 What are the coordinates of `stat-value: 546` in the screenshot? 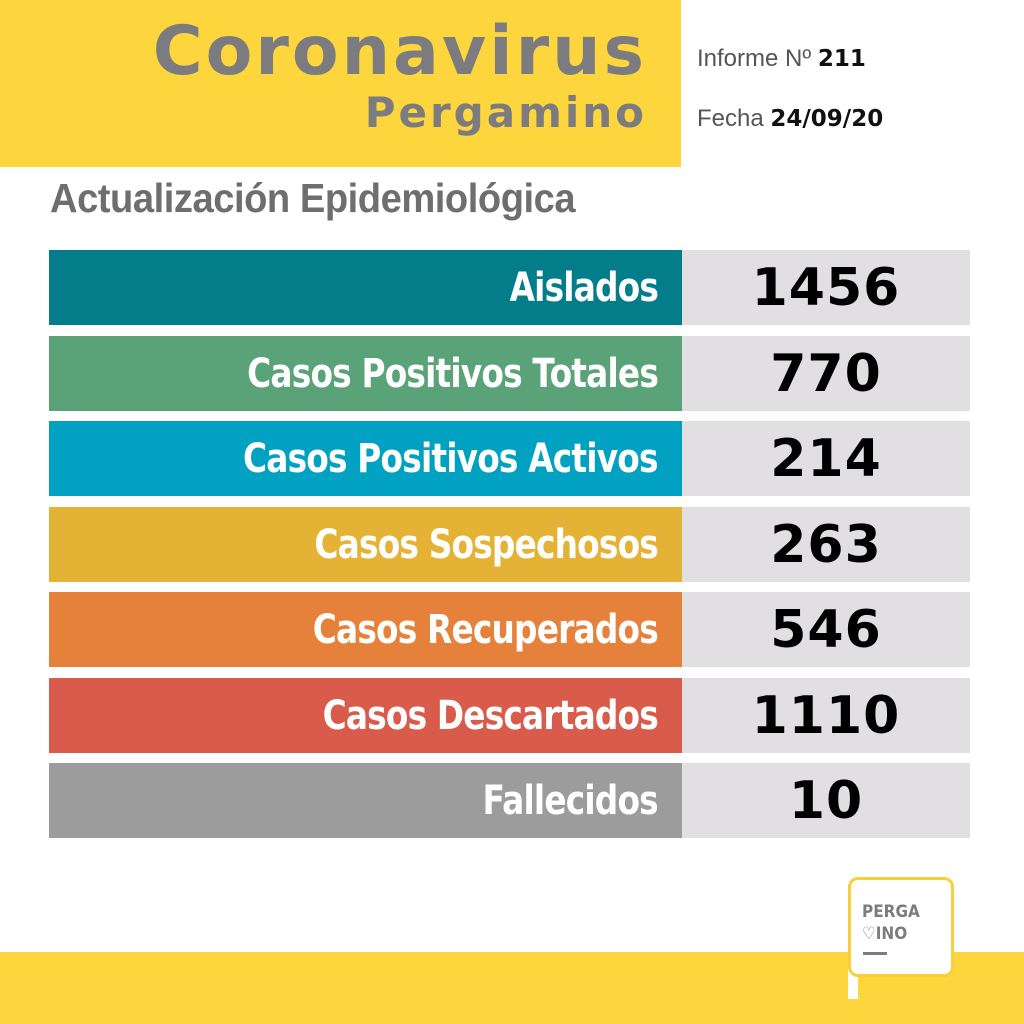 It's located at (826, 629).